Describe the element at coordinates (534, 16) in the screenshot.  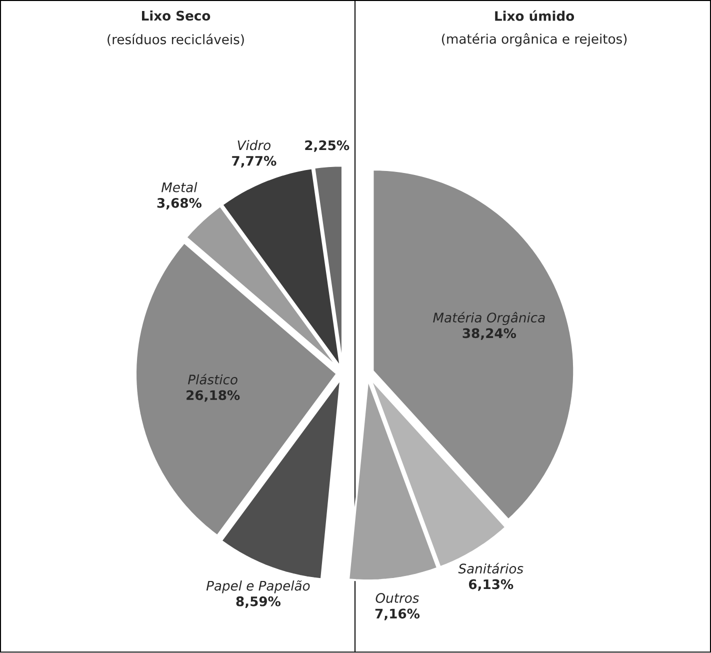
I see `text: Lixo úmido` at that location.